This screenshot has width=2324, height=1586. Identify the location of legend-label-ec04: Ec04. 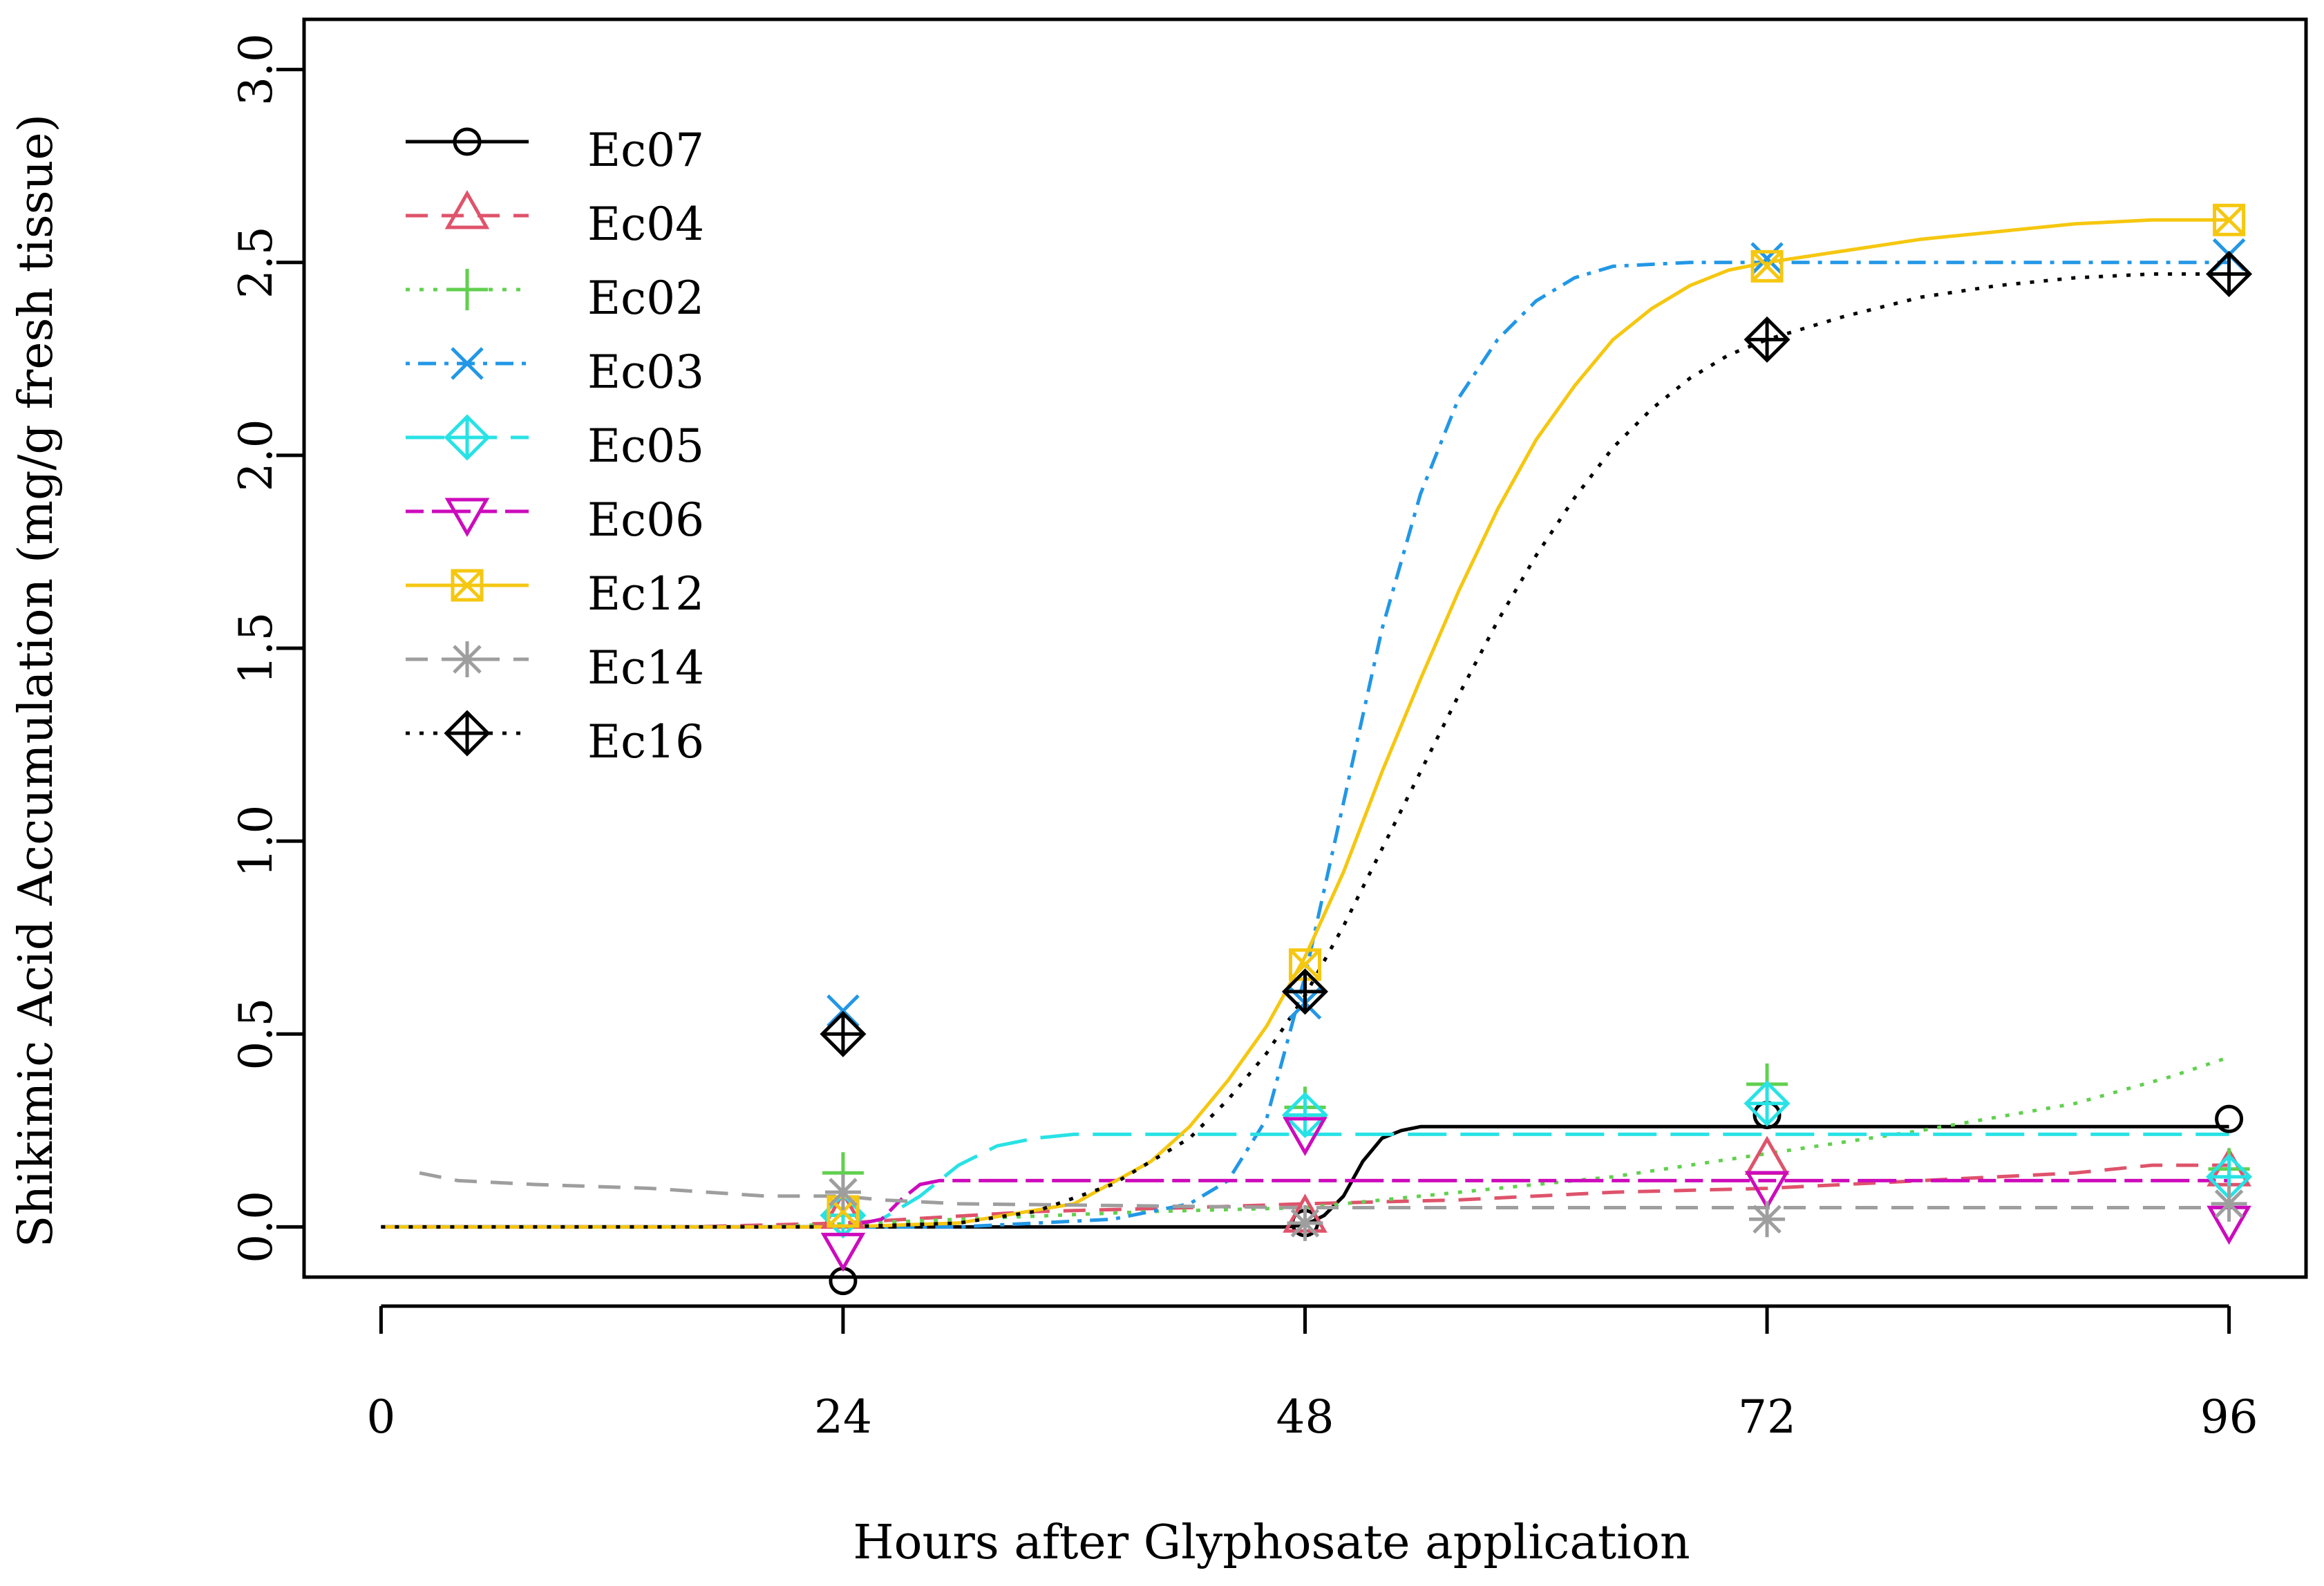
(645, 225).